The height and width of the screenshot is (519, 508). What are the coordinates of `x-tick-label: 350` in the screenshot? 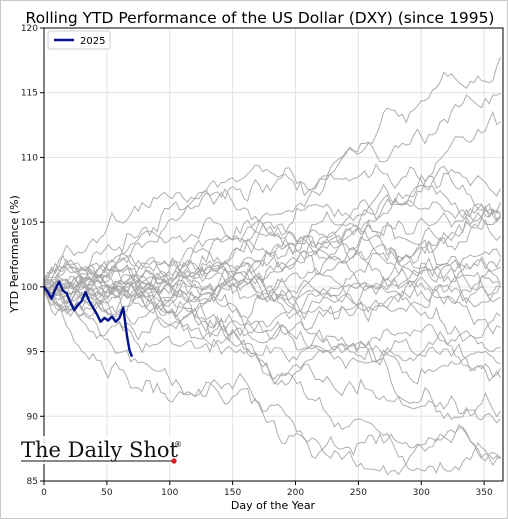 It's located at (484, 493).